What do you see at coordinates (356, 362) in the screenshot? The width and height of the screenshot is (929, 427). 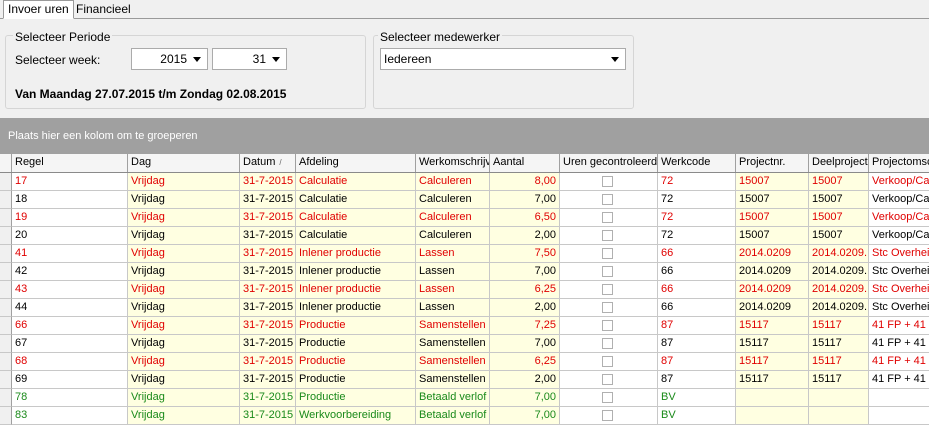 I see `cell-afdeling: Productie` at bounding box center [356, 362].